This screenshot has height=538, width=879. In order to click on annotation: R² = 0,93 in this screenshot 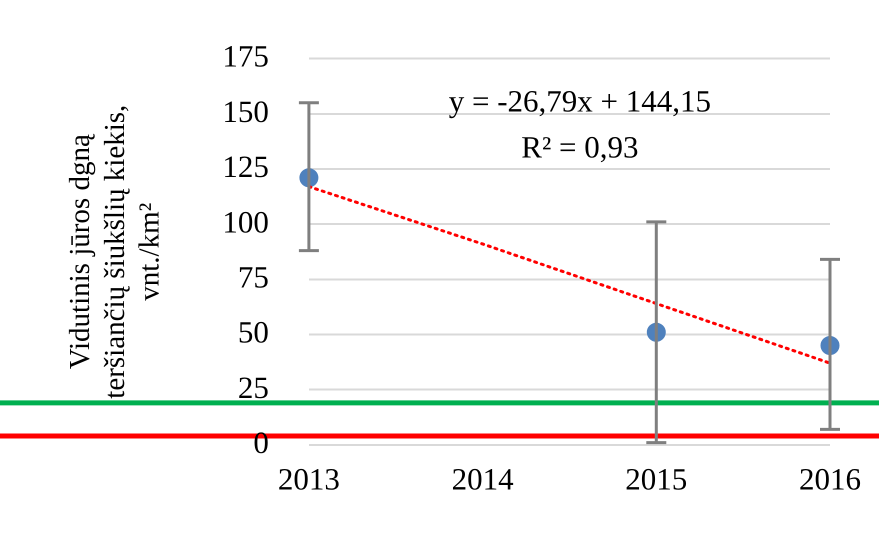, I will do `click(579, 147)`.